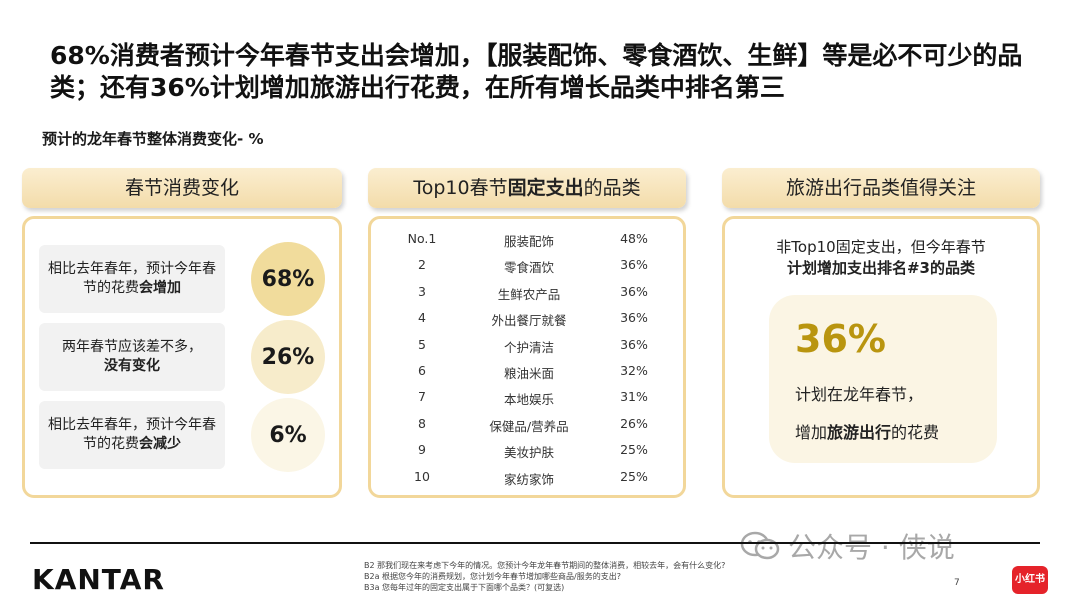 The width and height of the screenshot is (1080, 608). I want to click on category-cell: 家纺家饰, so click(528, 479).